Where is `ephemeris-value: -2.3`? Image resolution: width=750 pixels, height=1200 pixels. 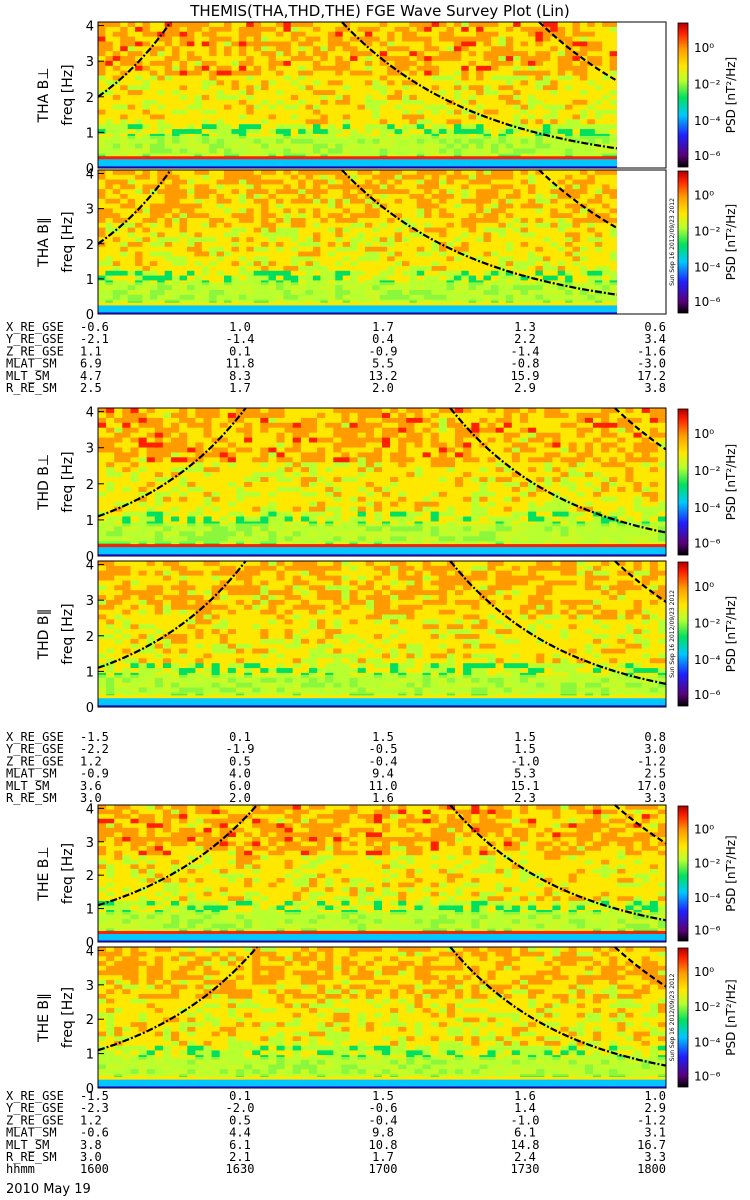 ephemeris-value: -2.3 is located at coordinates (94, 1108).